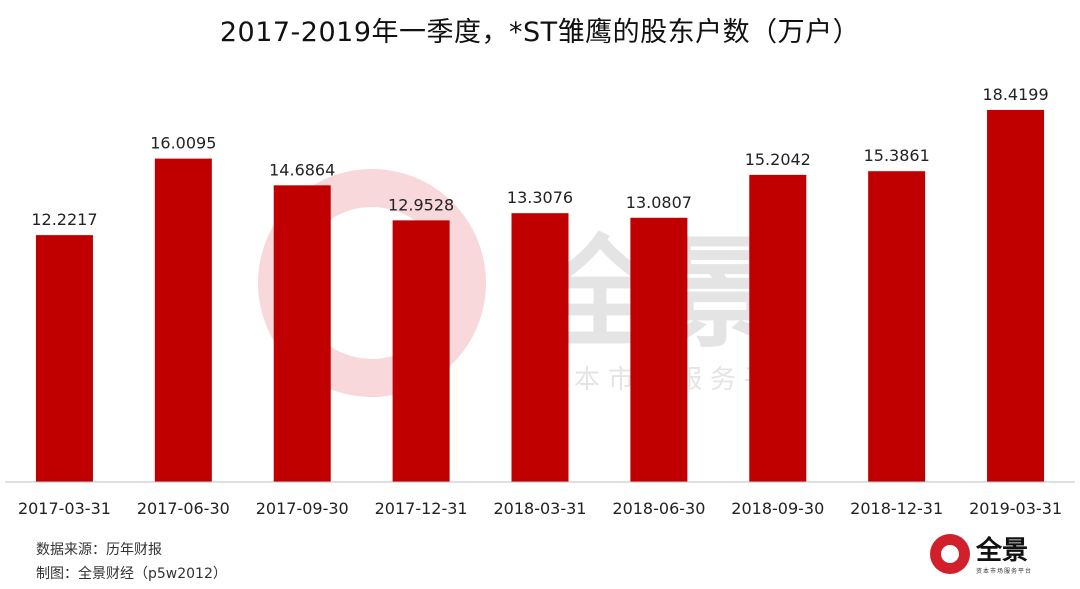  I want to click on x-tick-label: 2018-12-31, so click(896, 508).